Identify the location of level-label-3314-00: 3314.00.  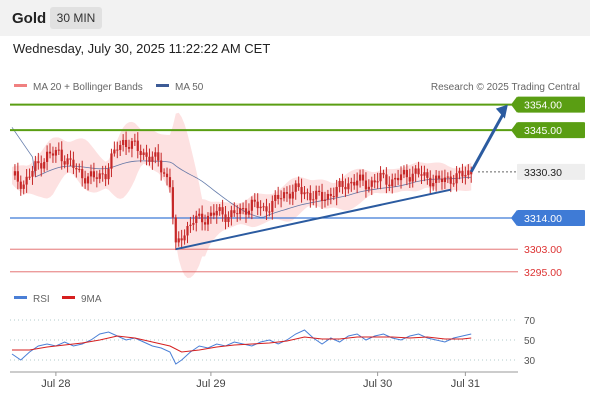
(543, 219).